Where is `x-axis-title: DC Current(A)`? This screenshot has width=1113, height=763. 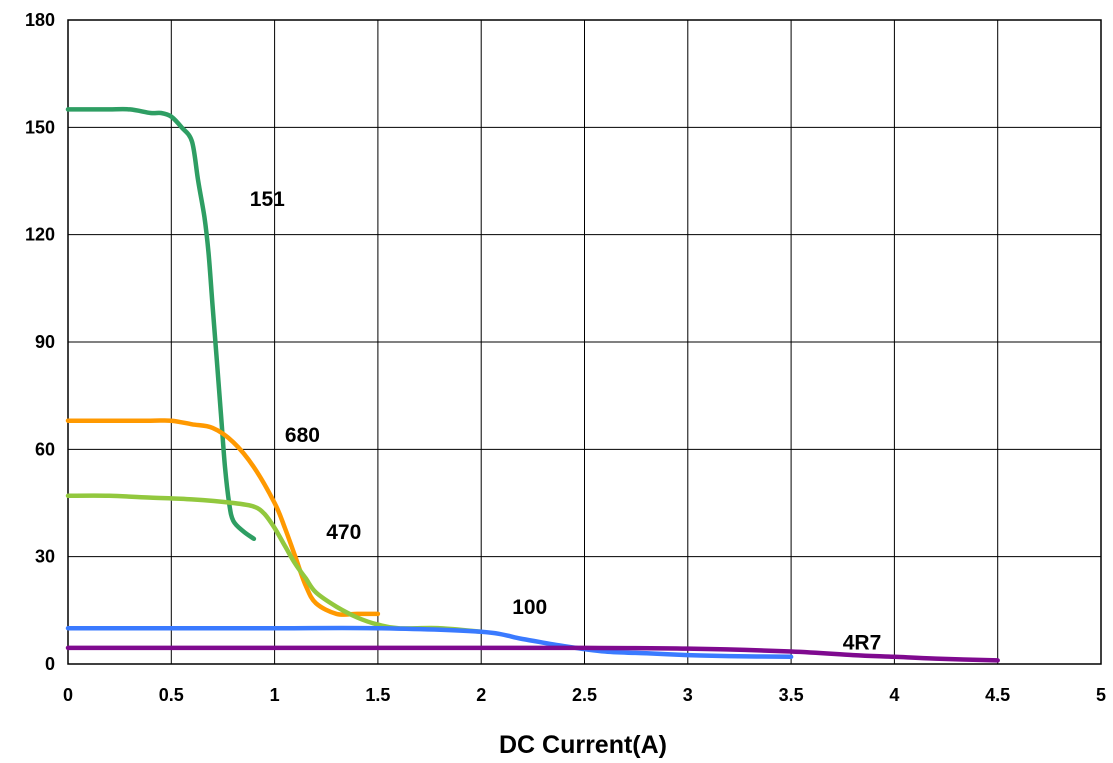 x-axis-title: DC Current(A) is located at coordinates (583, 745).